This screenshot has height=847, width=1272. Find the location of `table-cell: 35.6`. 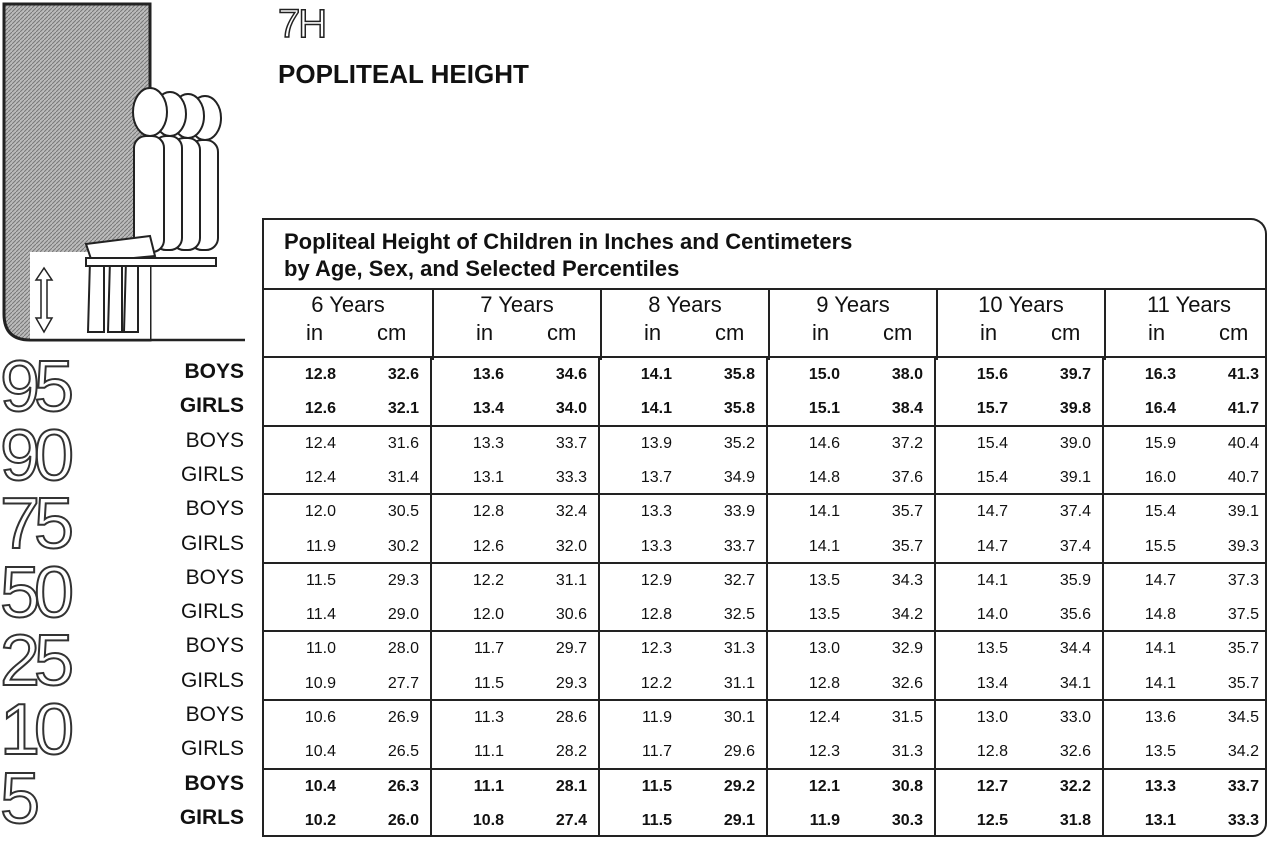

table-cell: 35.6 is located at coordinates (1075, 615).